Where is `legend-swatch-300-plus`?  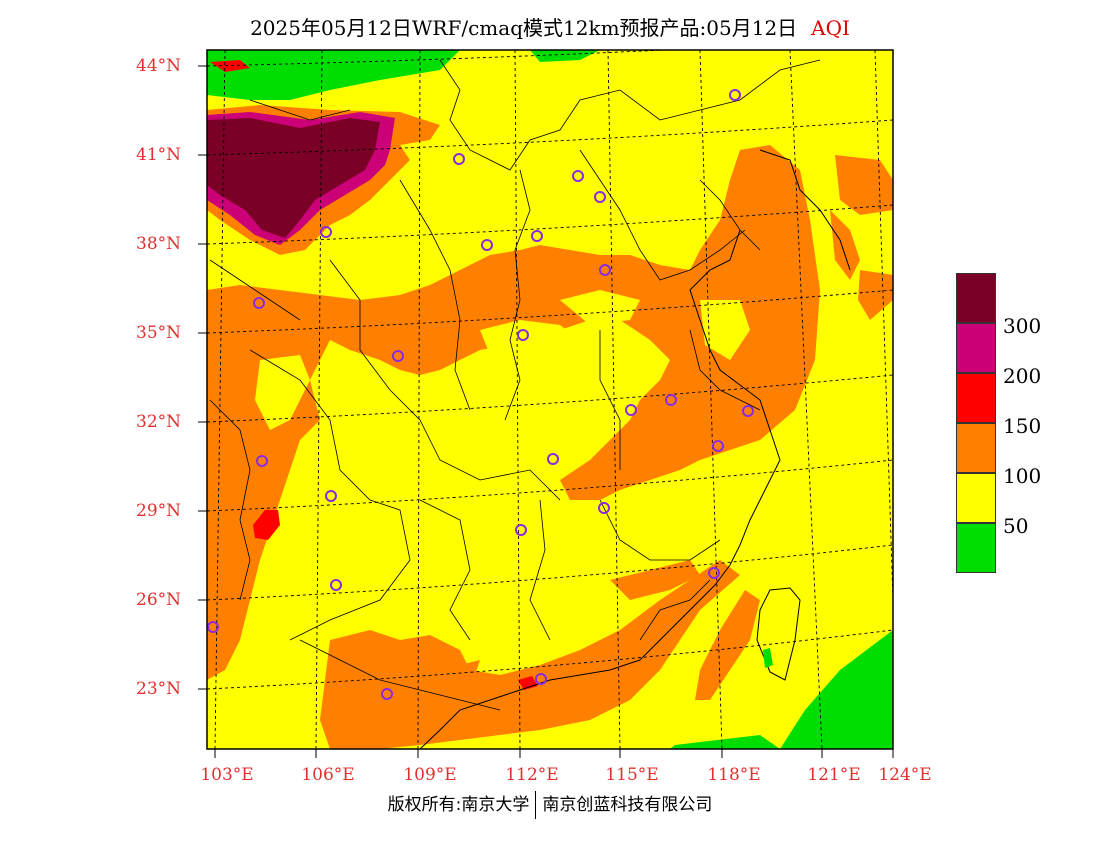 legend-swatch-300-plus is located at coordinates (976, 298).